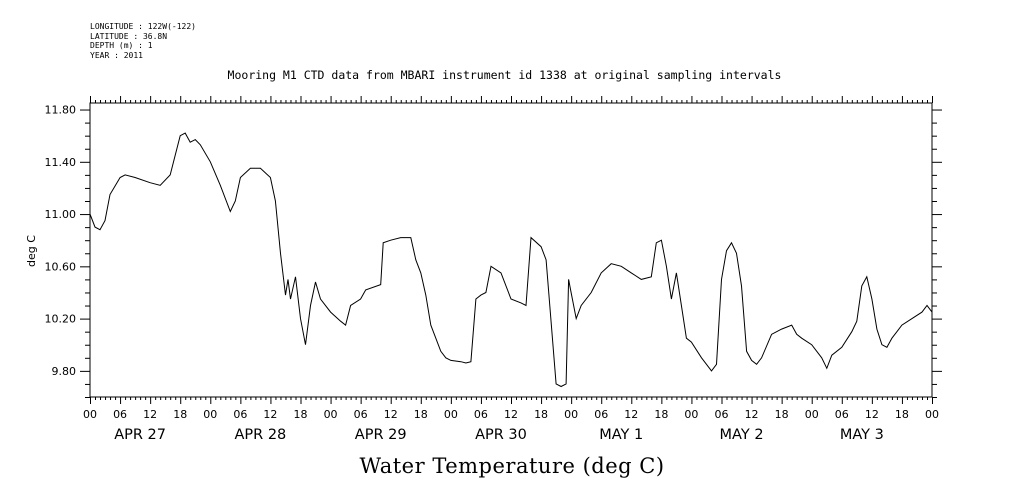  Describe the element at coordinates (512, 466) in the screenshot. I see `x-axis-label: Water Temperature (deg C)` at that location.